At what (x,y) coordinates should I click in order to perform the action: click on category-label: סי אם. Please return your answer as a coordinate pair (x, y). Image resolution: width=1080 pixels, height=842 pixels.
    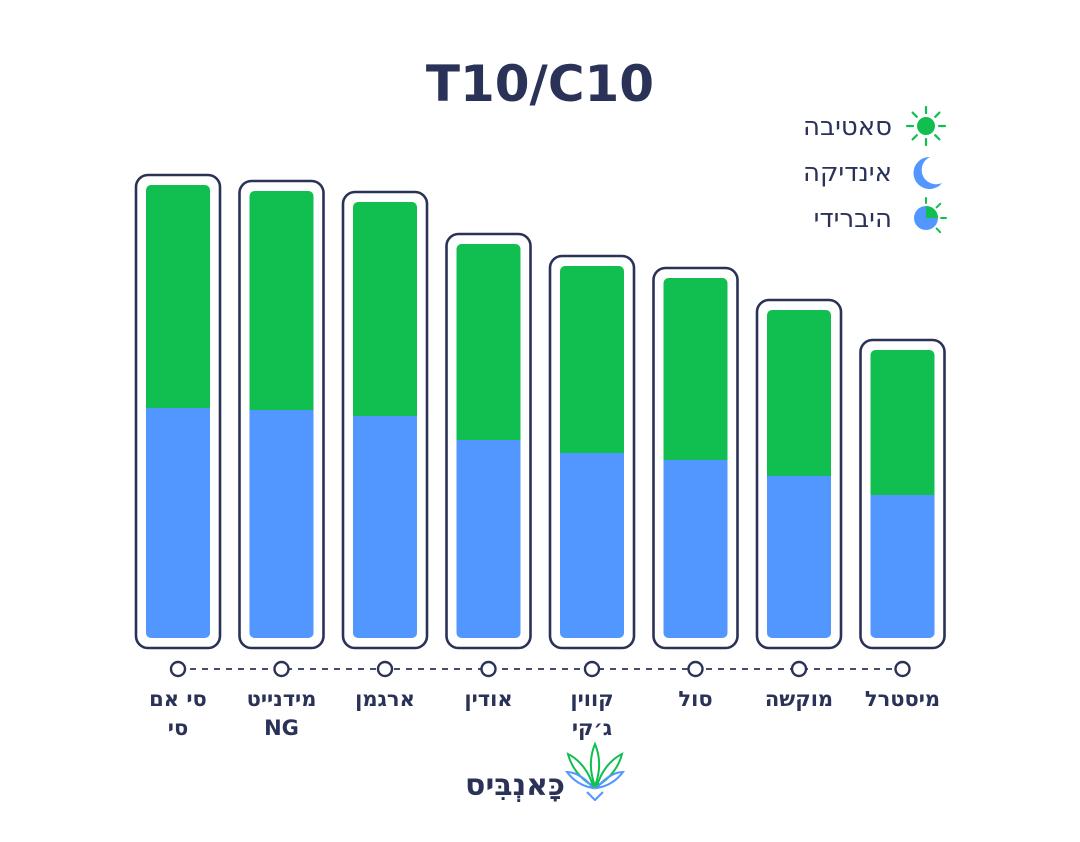
    Looking at the image, I should click on (178, 699).